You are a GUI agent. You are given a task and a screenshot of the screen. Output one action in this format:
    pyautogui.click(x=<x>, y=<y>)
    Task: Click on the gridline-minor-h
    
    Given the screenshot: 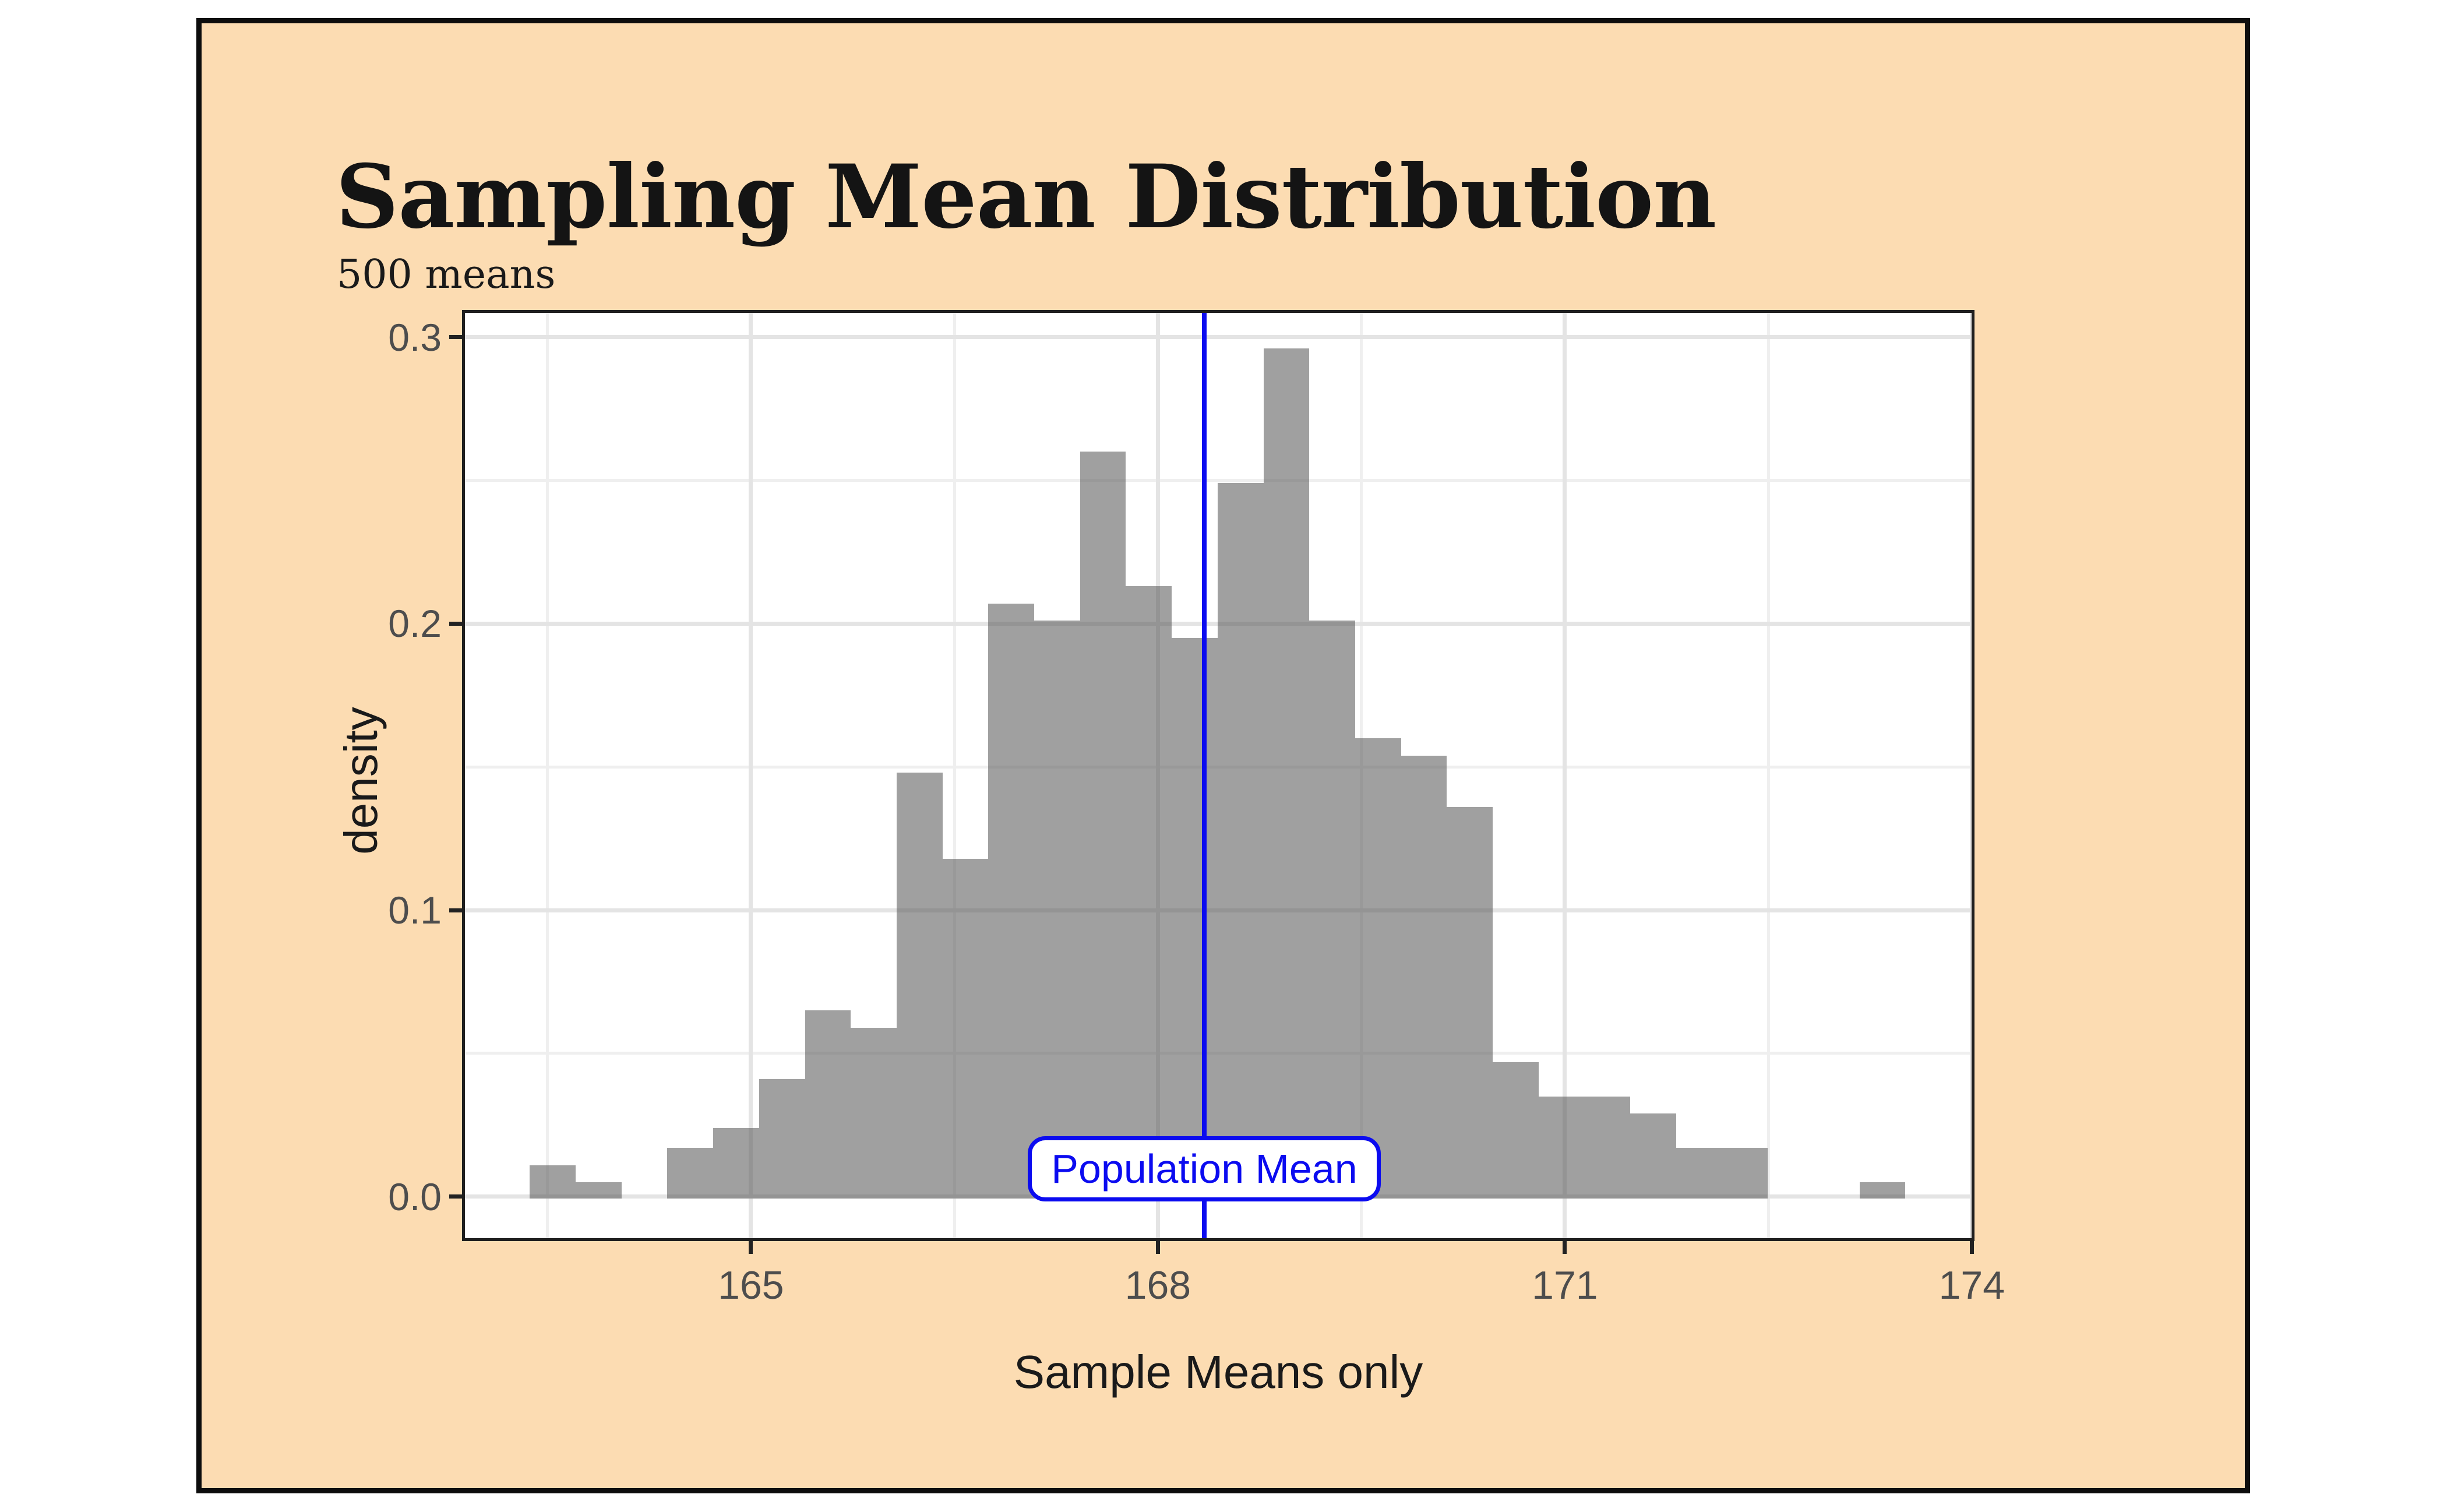 What is the action you would take?
    pyautogui.click(x=1218, y=480)
    